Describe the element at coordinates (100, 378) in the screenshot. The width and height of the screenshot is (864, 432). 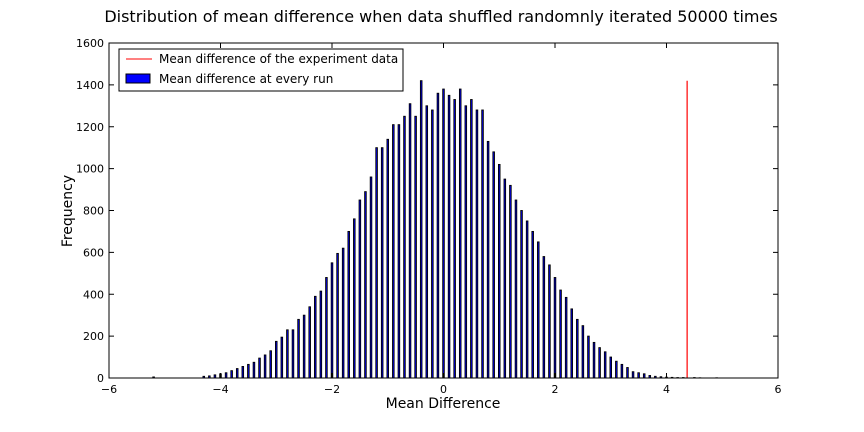
I see `y-tick-label: 0` at that location.